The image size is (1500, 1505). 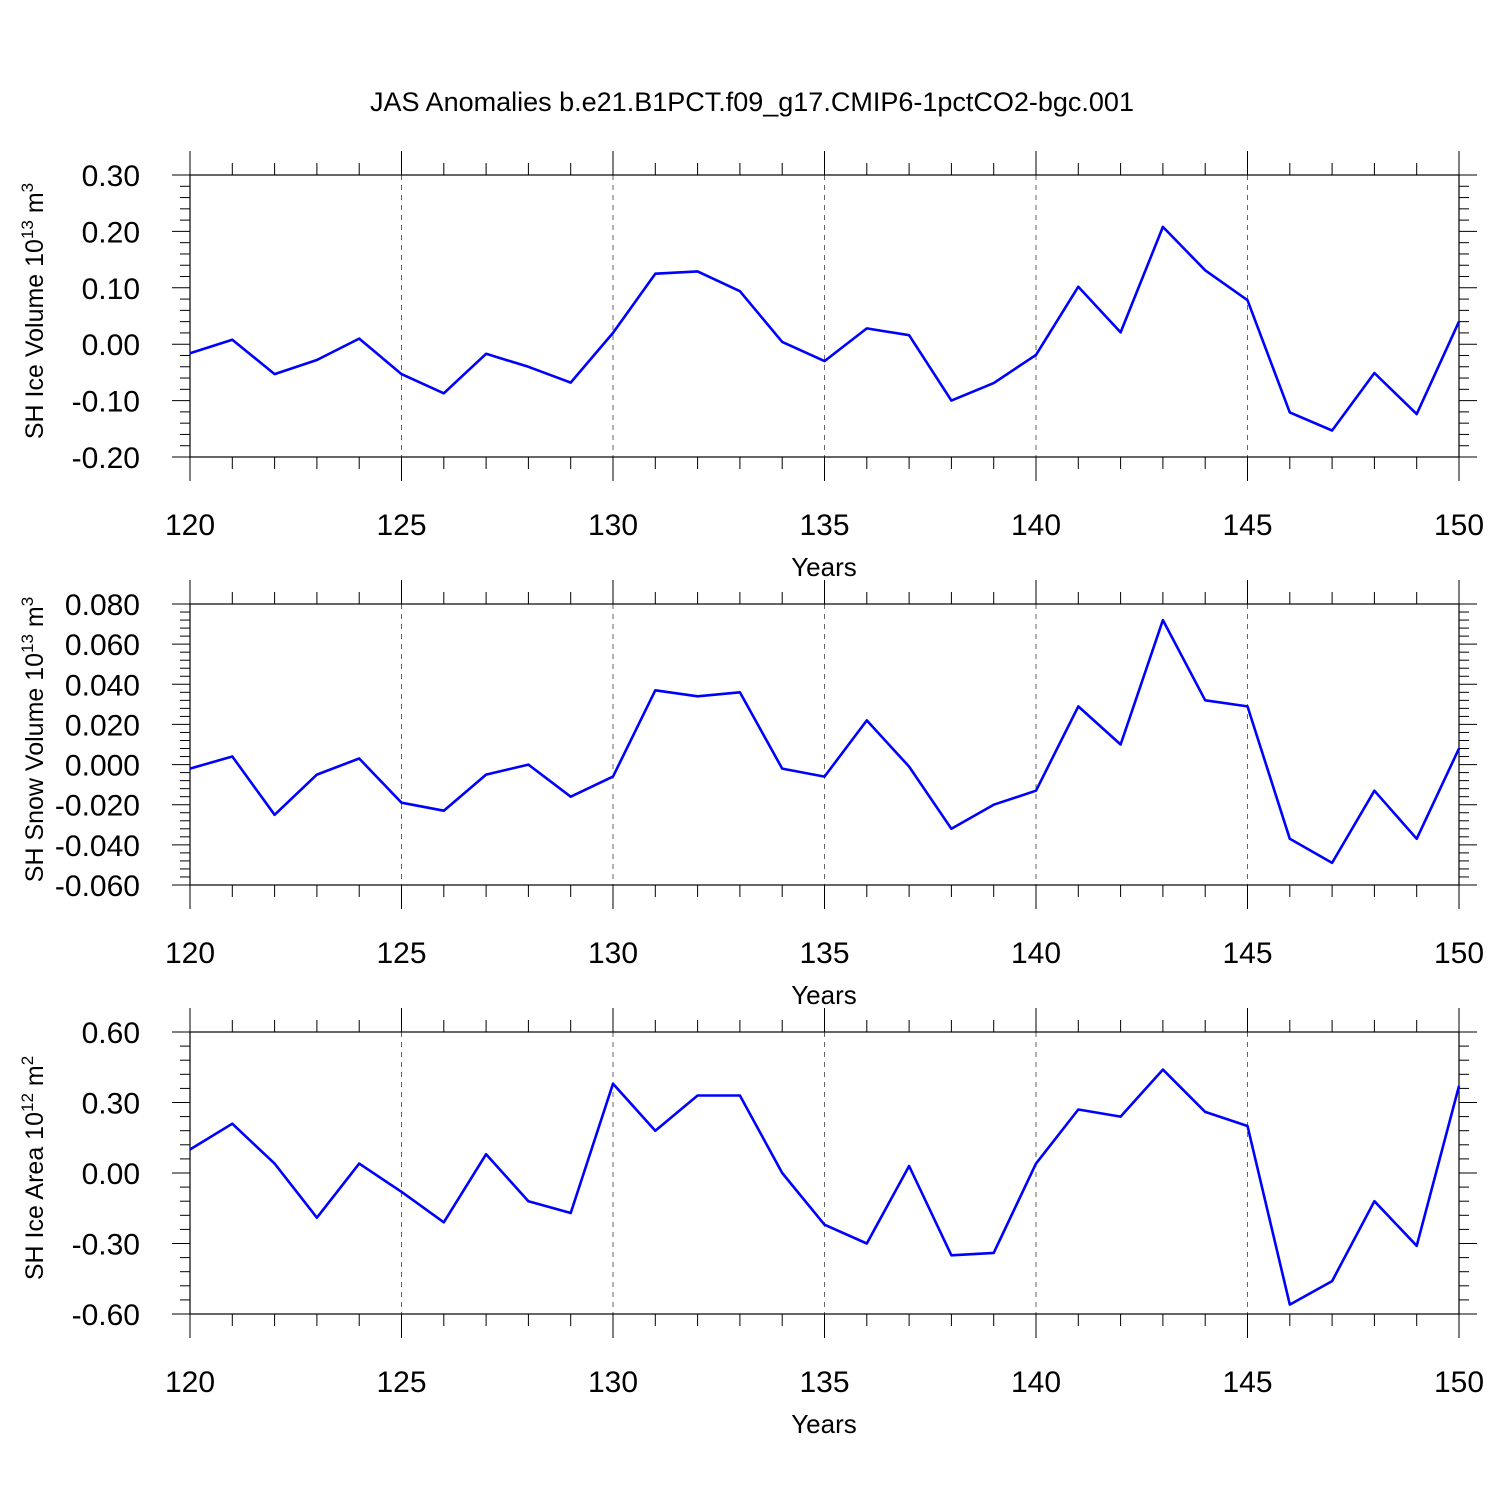 I want to click on y-tick-label: -0.60, so click(x=106, y=1315).